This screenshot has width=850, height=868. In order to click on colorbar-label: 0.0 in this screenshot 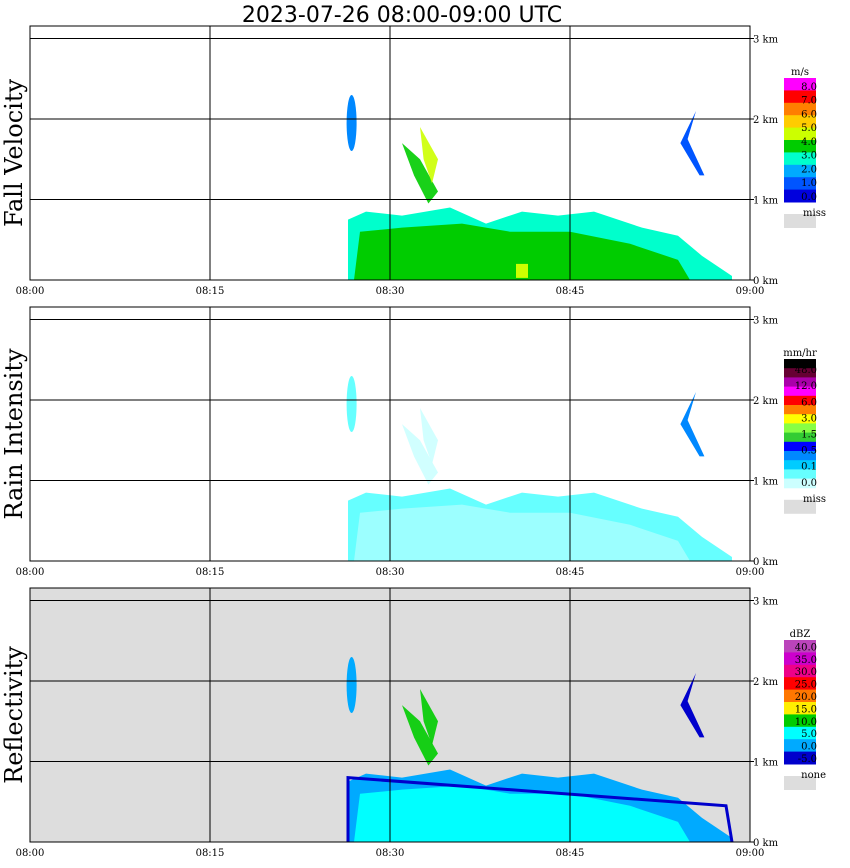, I will do `click(809, 483)`.